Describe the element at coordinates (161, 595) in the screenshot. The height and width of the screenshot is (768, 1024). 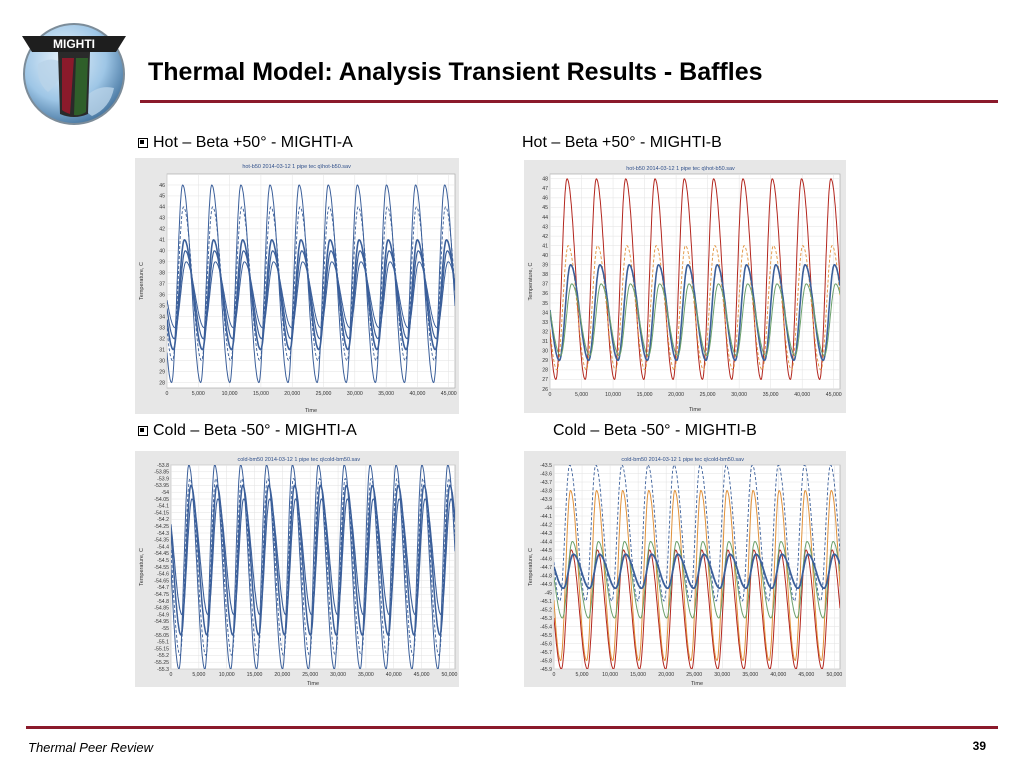
I see `y-tick-label: -54.75` at that location.